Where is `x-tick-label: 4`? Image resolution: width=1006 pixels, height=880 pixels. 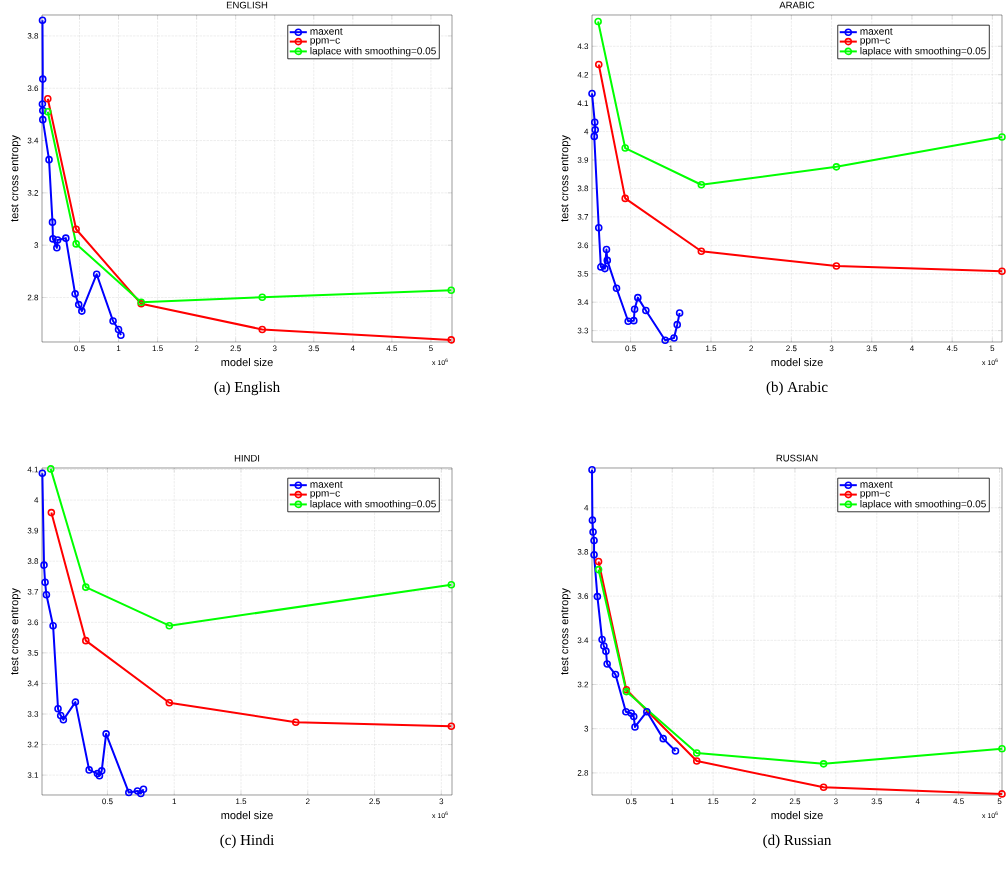
x-tick-label: 4 is located at coordinates (352, 348).